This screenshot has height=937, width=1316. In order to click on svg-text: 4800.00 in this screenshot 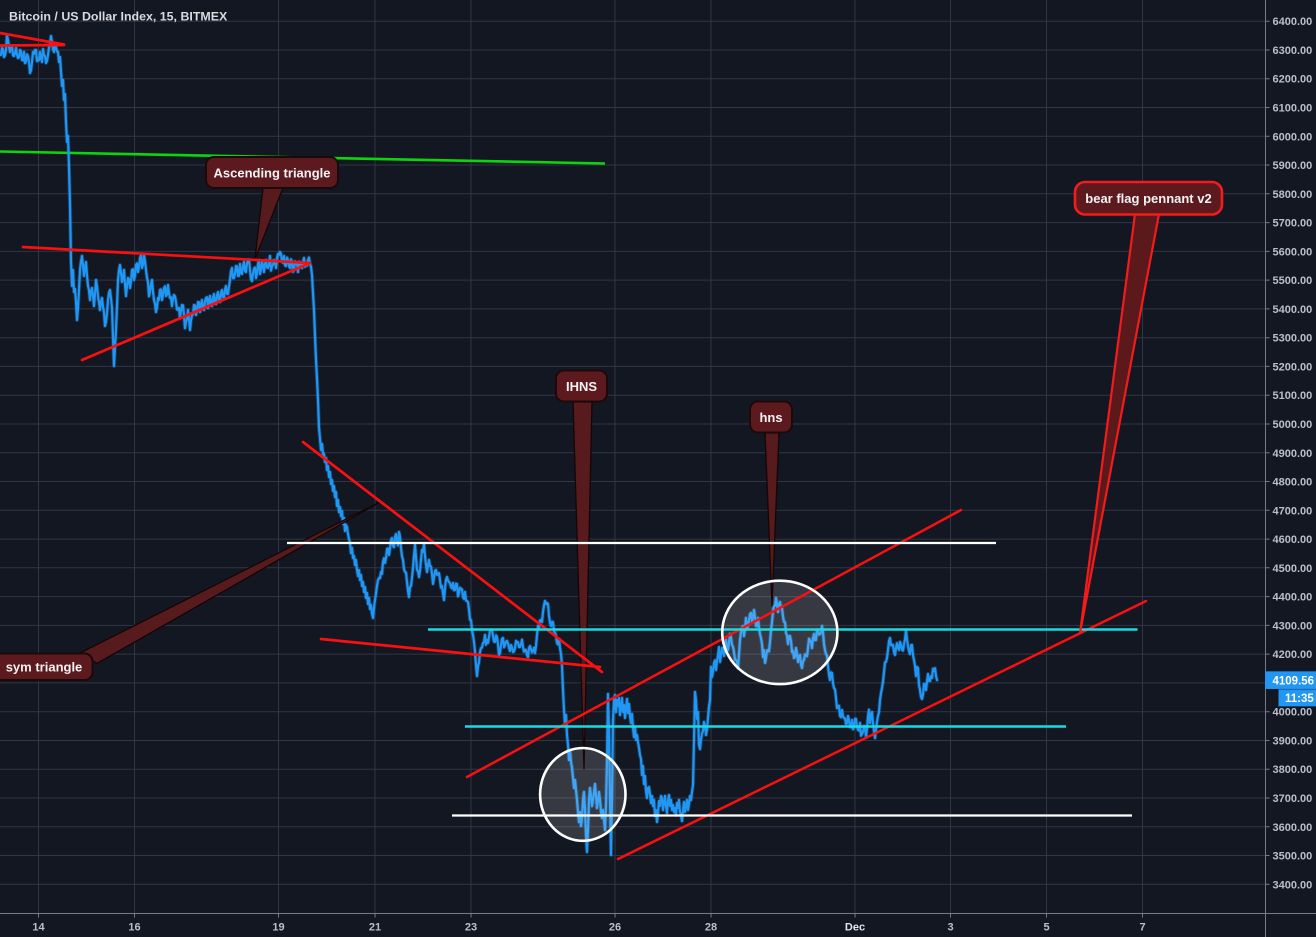, I will do `click(1293, 483)`.